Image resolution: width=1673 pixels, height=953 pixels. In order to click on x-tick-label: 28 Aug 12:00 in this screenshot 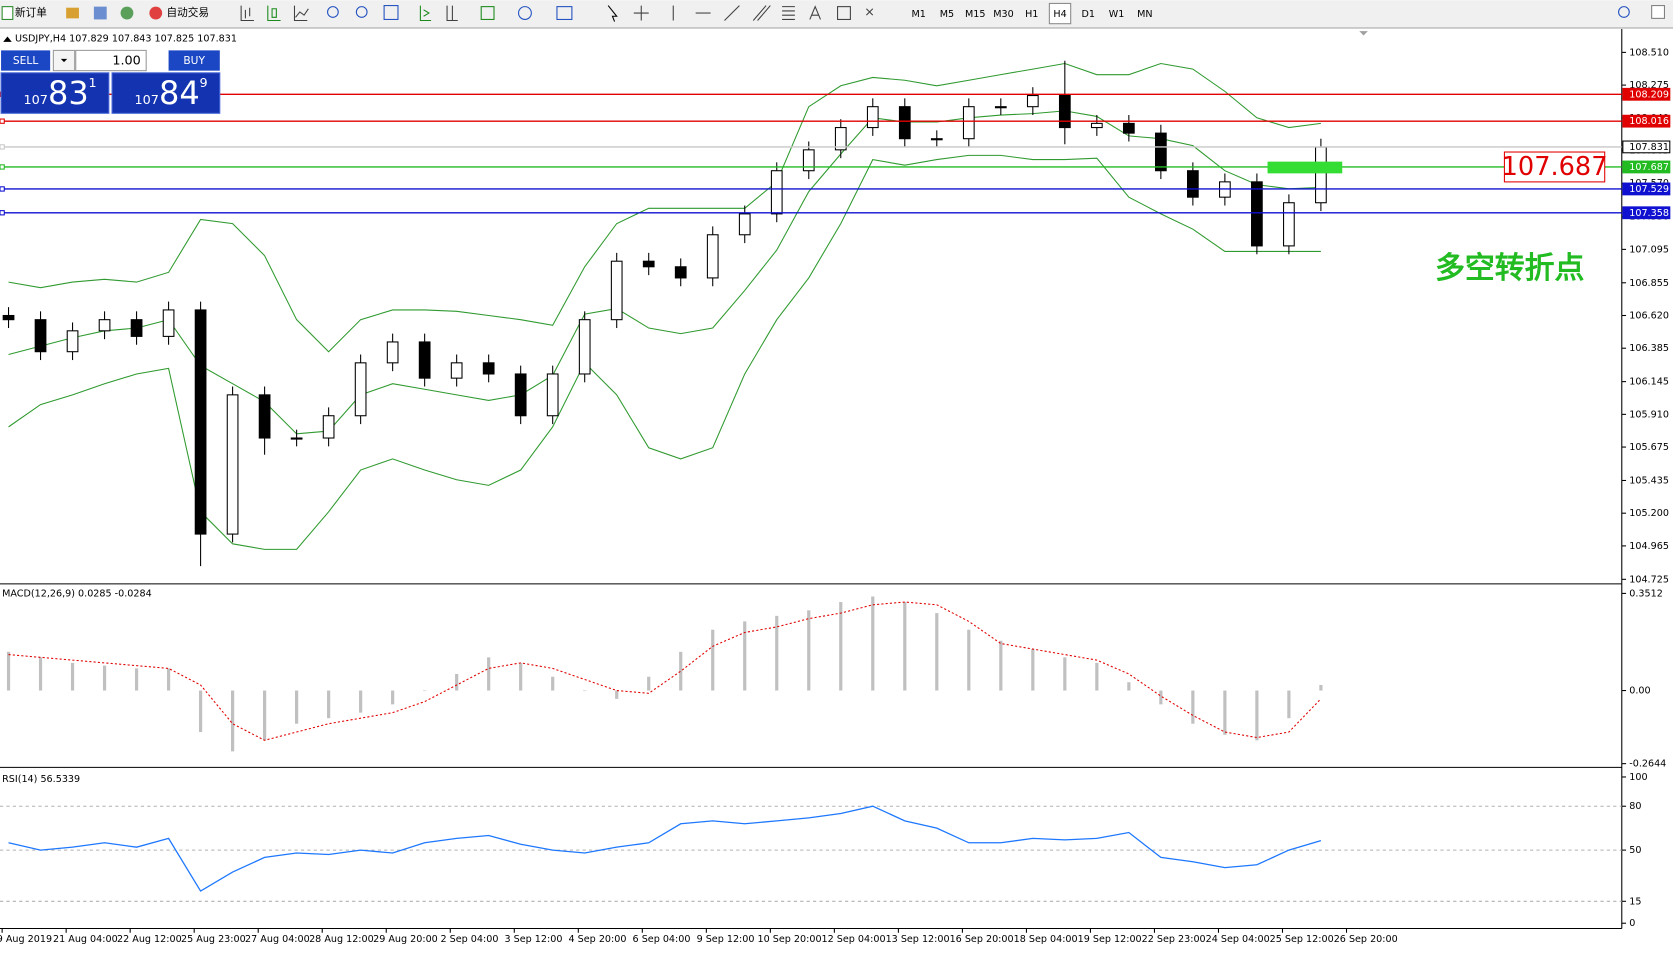, I will do `click(341, 939)`.